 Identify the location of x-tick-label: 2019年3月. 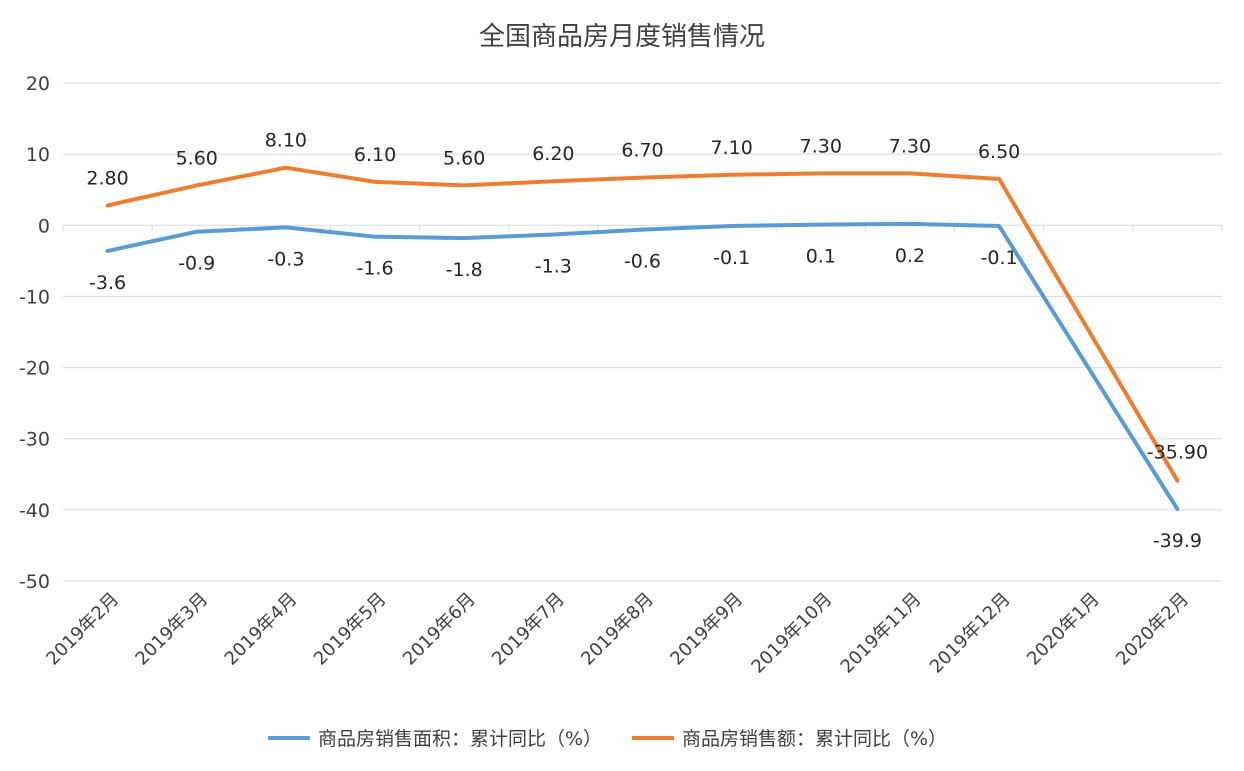
(171, 629).